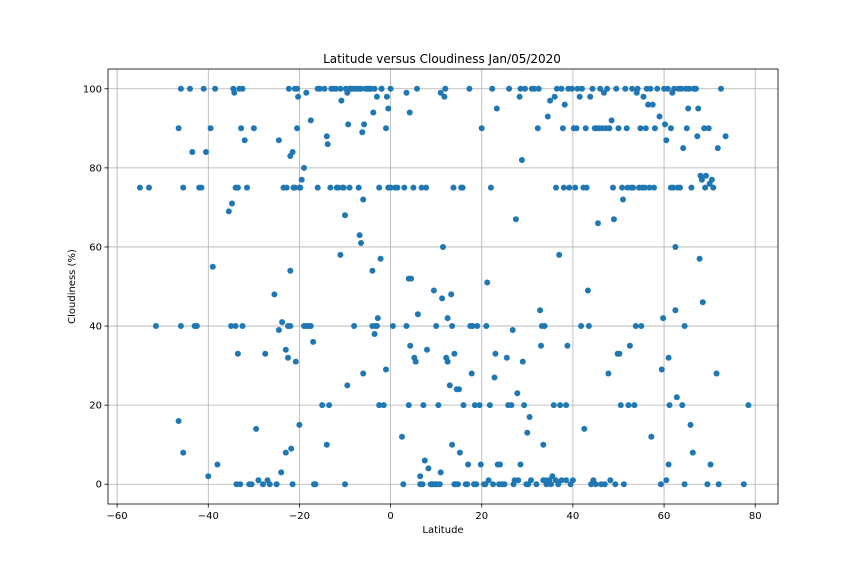  I want to click on x-tick-label: 0, so click(390, 516).